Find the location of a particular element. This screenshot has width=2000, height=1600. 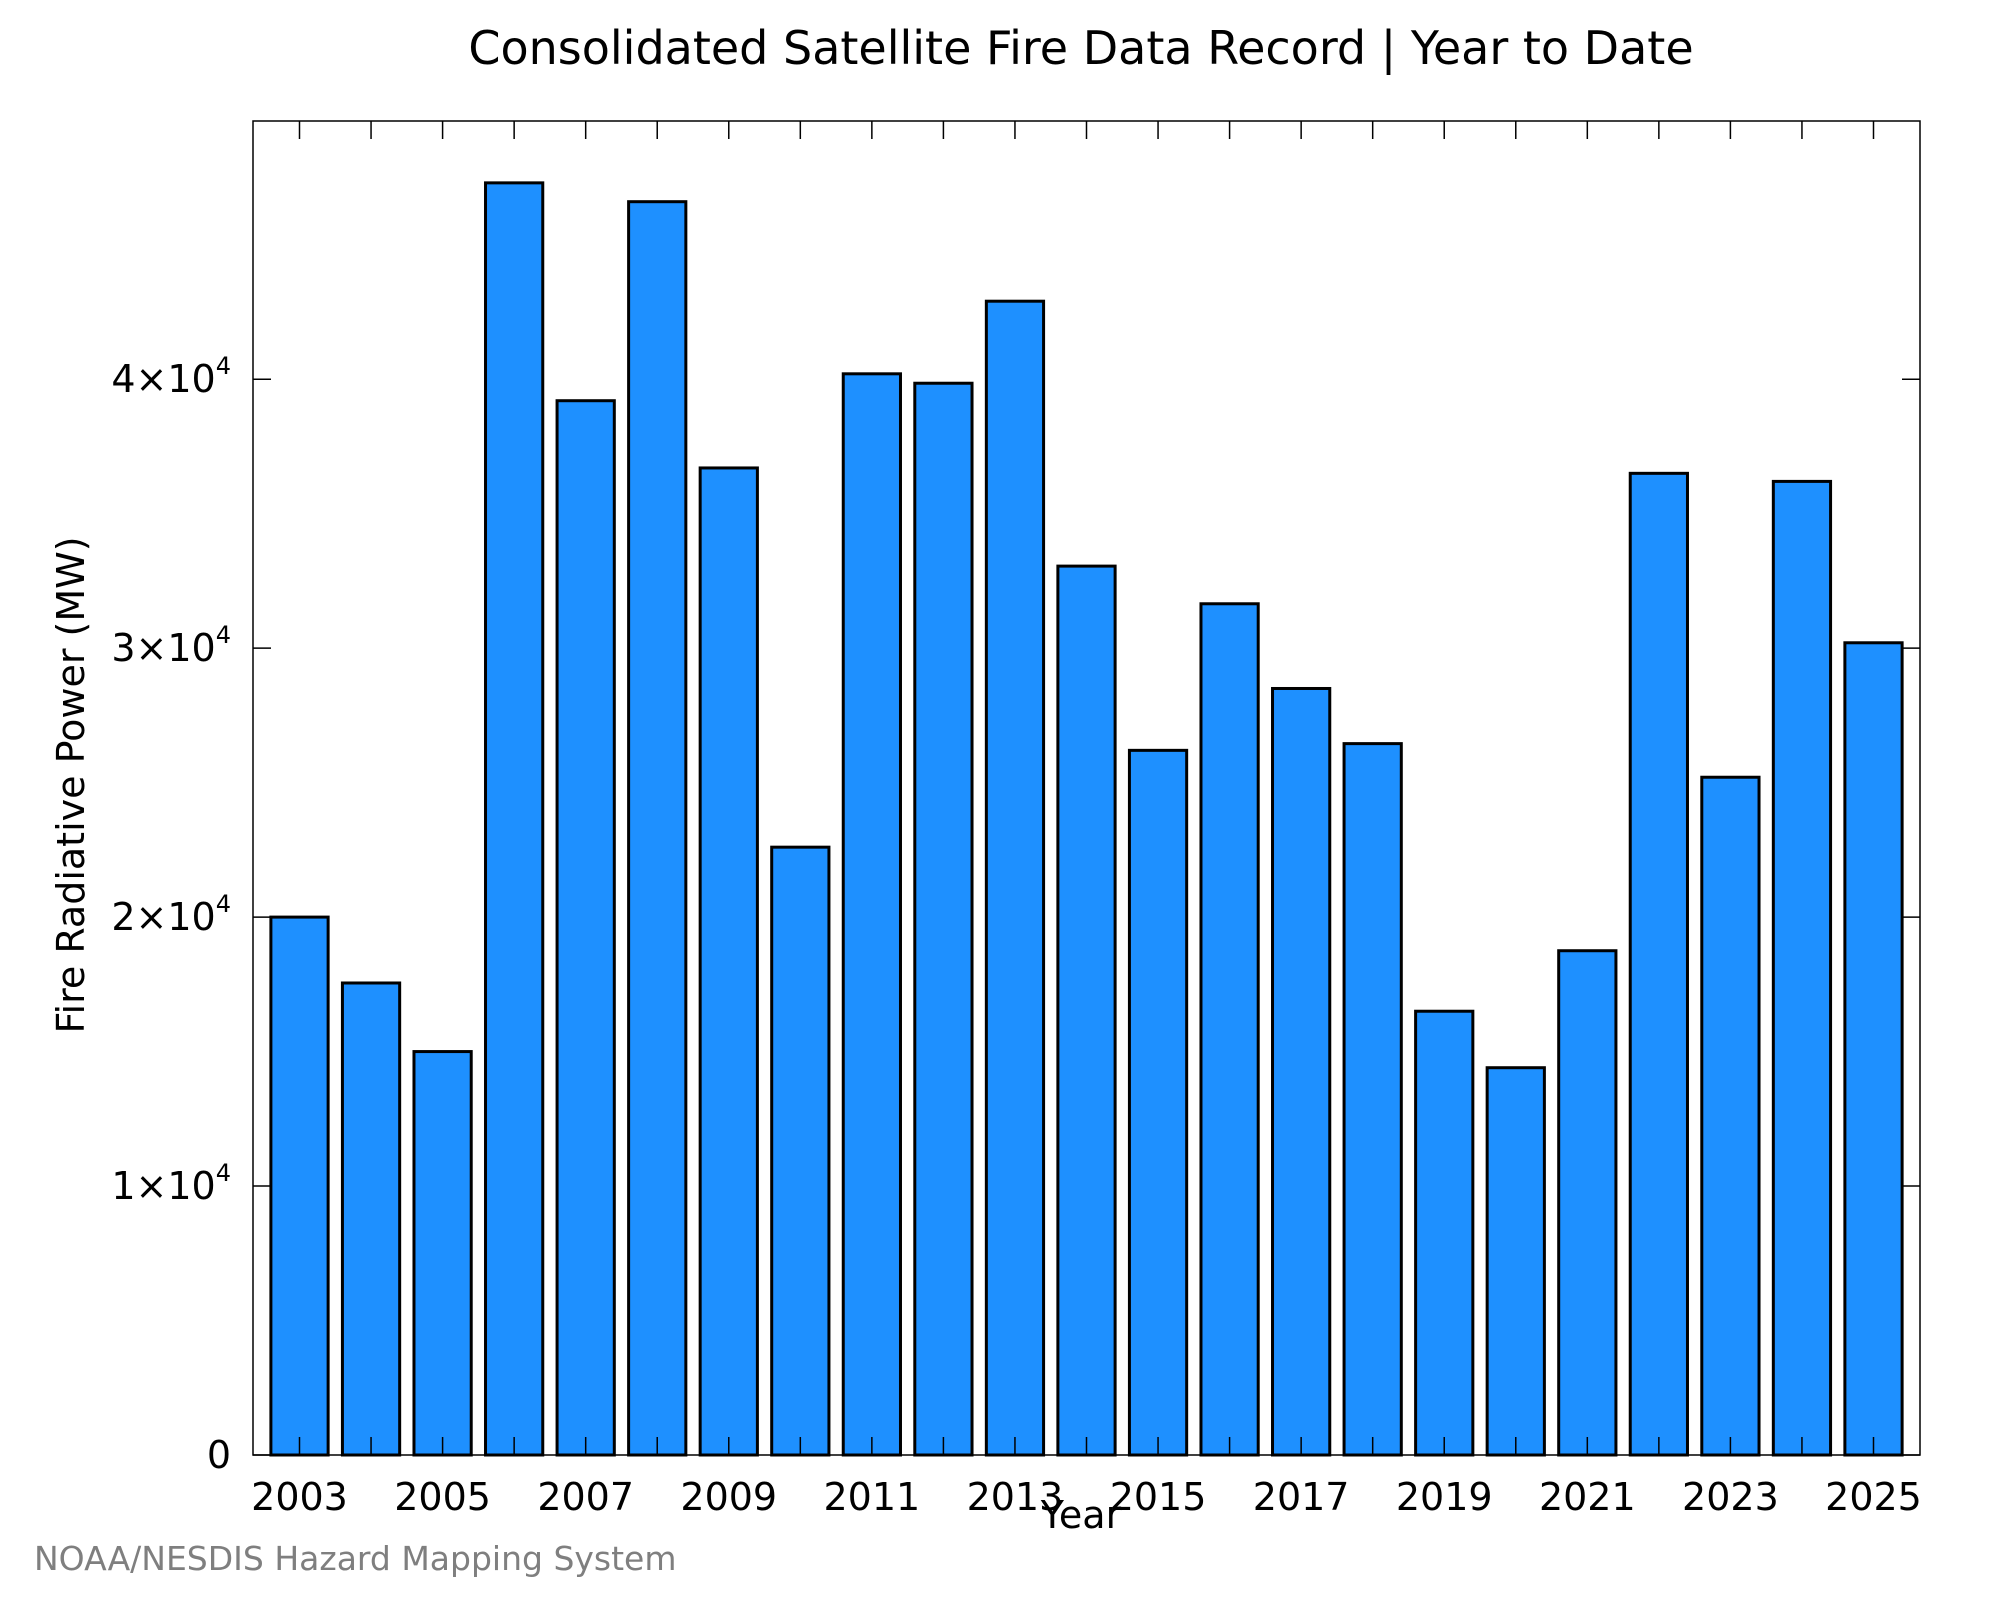

bar-2013 is located at coordinates (1015, 878).